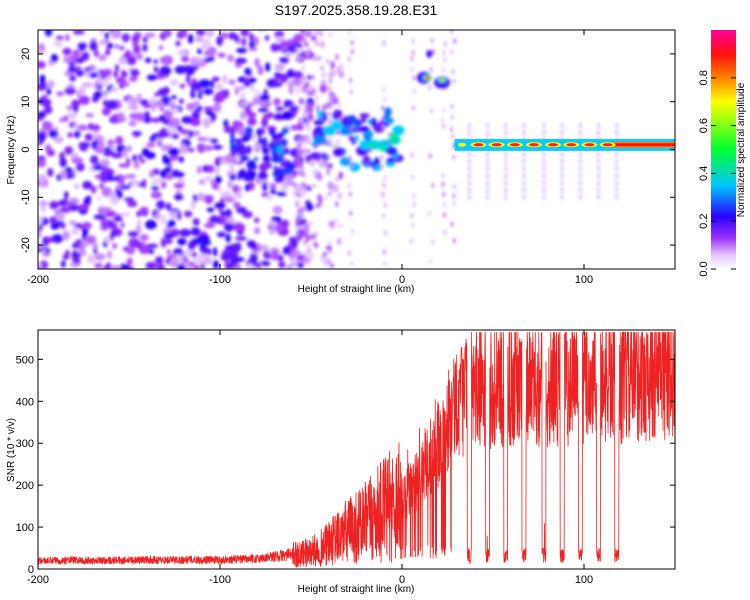  Describe the element at coordinates (402, 580) in the screenshot. I see `snr-x-tick-label: 0` at that location.